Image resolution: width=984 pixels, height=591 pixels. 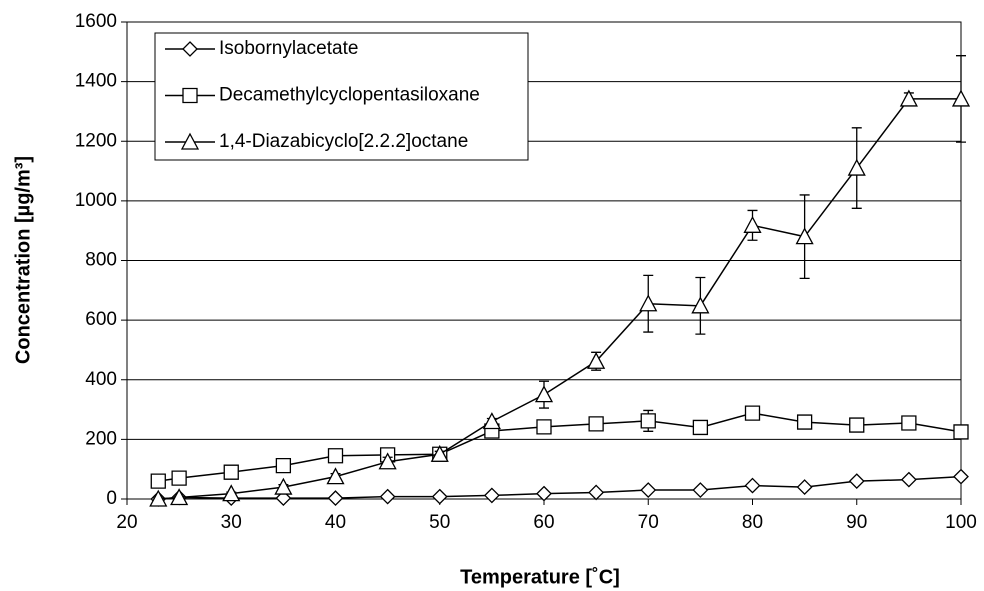 I want to click on y-axis-title: Concentration [µg/m³], so click(x=23, y=260).